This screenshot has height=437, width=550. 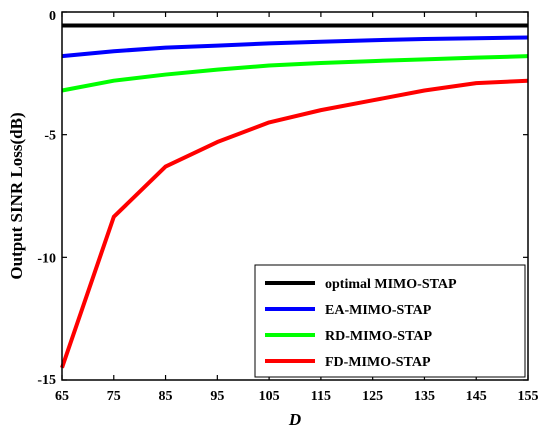 I want to click on y-tick-label: -10, so click(x=46, y=258).